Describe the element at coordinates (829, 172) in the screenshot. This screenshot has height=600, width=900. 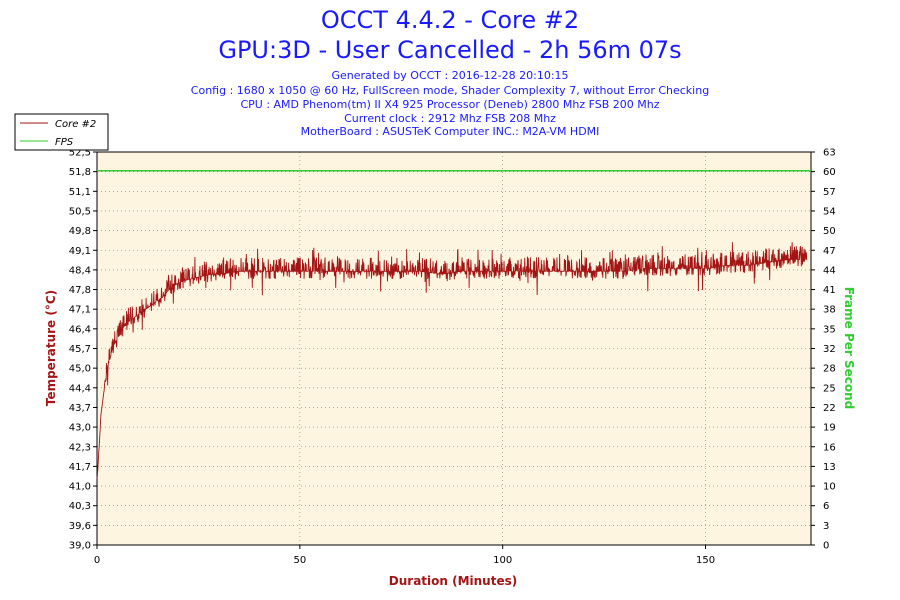
I see `y2-tick-label: 60` at that location.